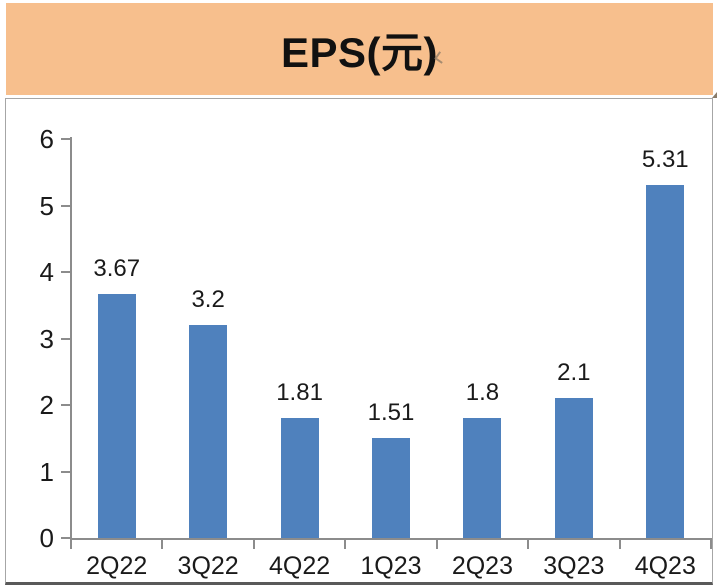 The image size is (720, 587). Describe the element at coordinates (117, 566) in the screenshot. I see `x-category-label: 2Q22` at that location.